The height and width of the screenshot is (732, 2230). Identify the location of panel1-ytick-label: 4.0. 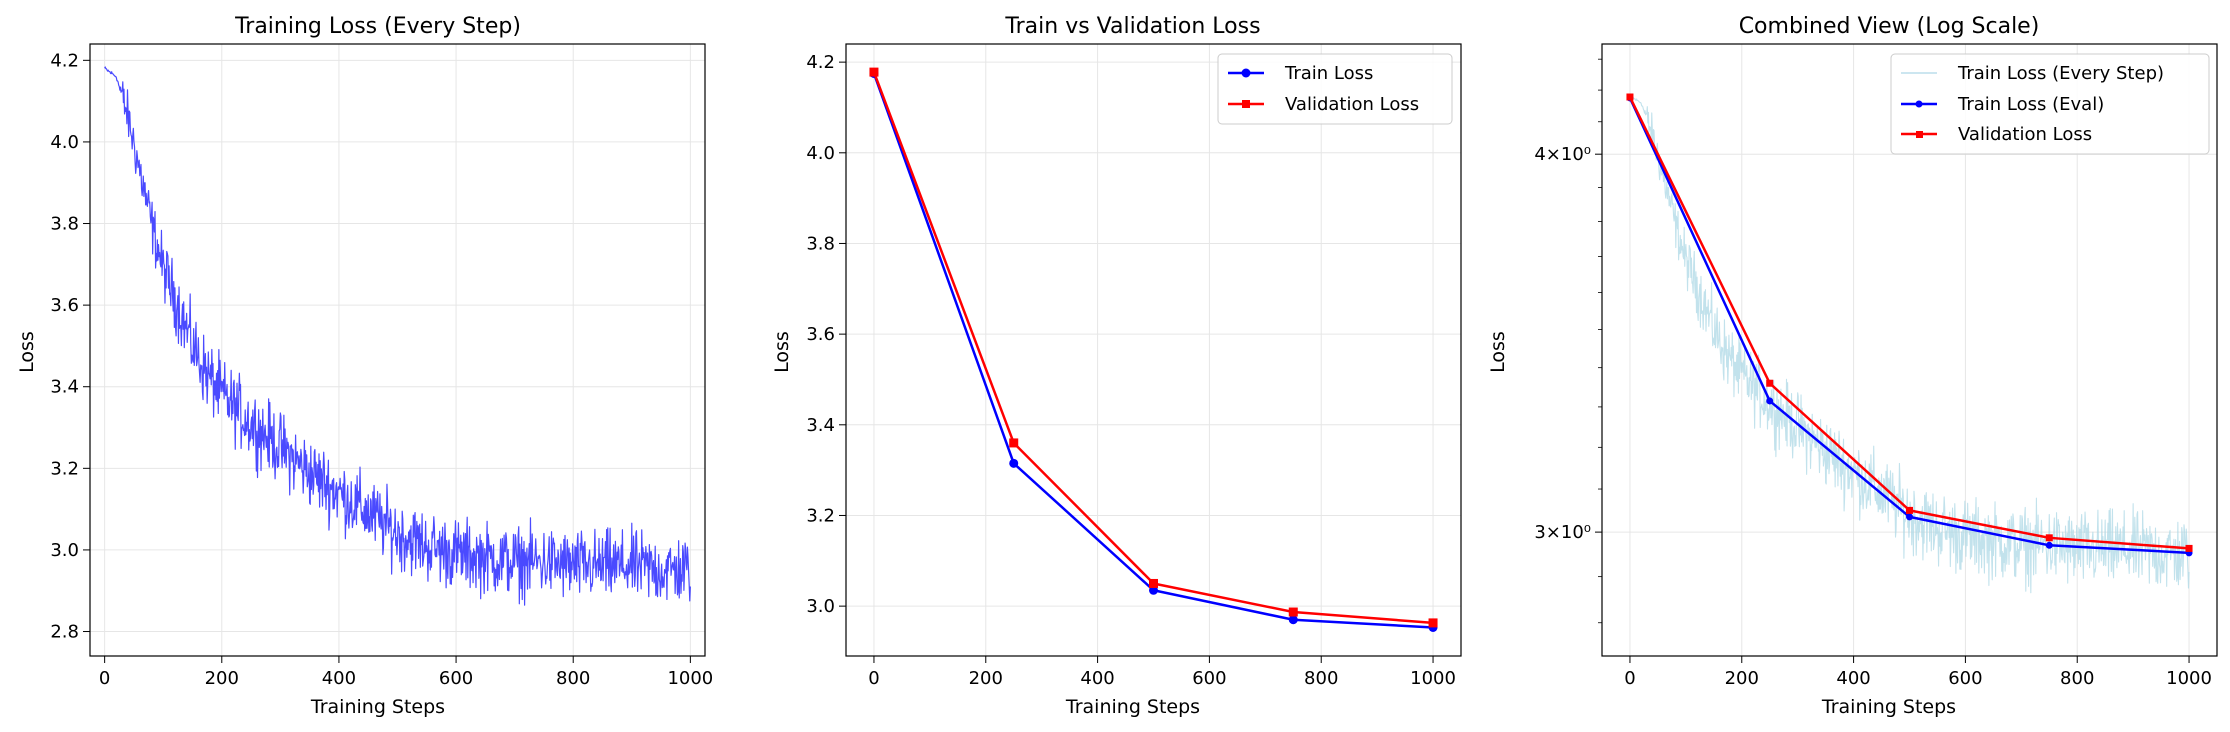
(64, 142).